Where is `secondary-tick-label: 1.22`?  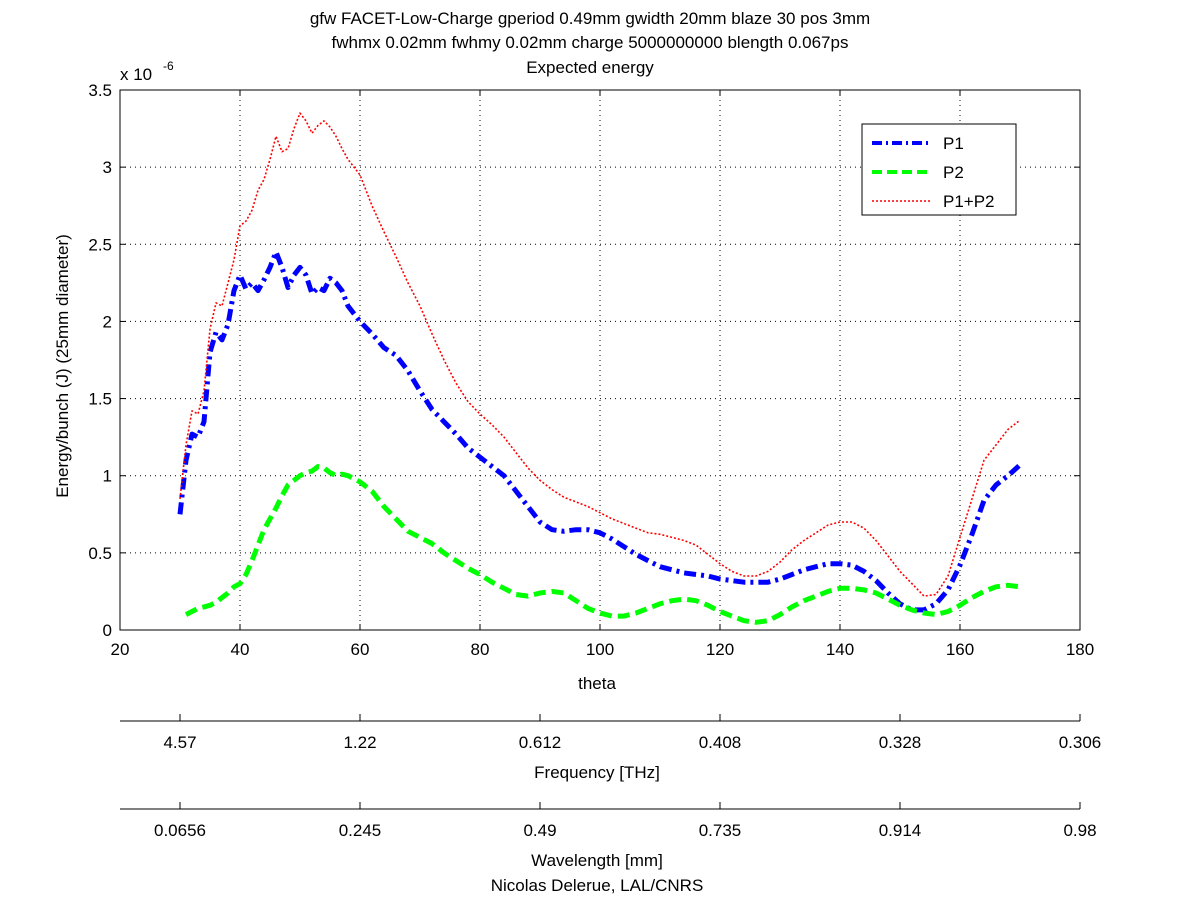 secondary-tick-label: 1.22 is located at coordinates (359, 742).